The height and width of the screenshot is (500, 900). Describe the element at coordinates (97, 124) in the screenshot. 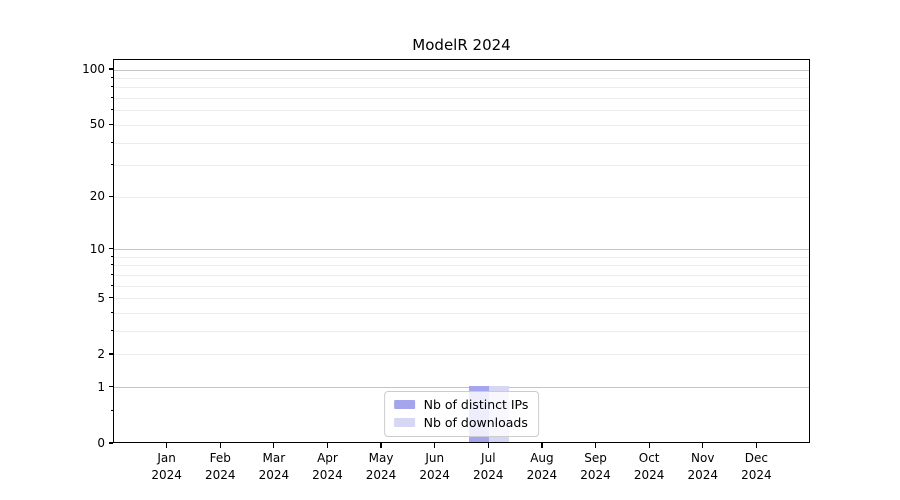

I see `y-tick-label: 50` at that location.